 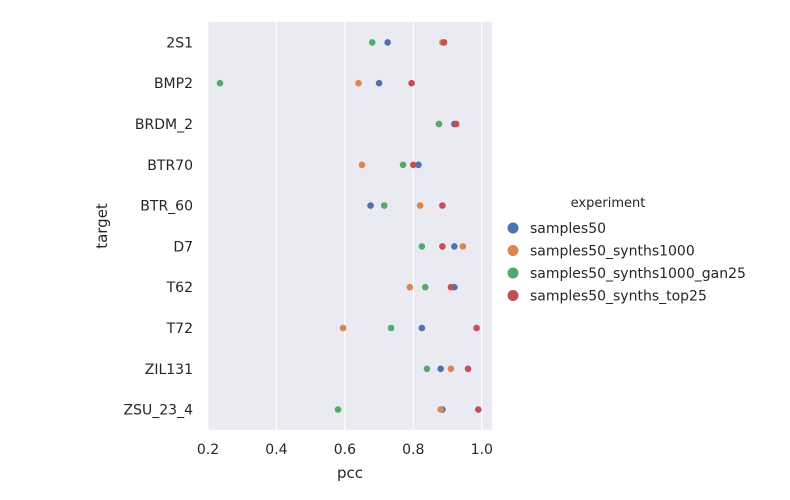 I want to click on x-tick-label: 0.2, so click(x=208, y=450).